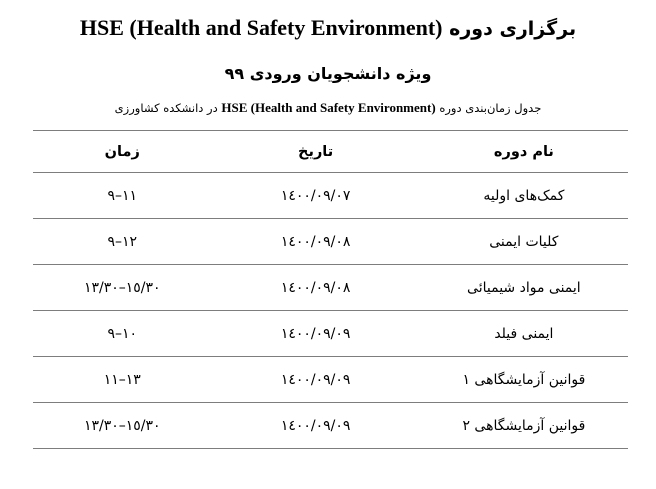  I want to click on table-row: ایمنی فیلد ١٤٠٠/٠٩/٠٩ ٩–١٠, so click(330, 333).